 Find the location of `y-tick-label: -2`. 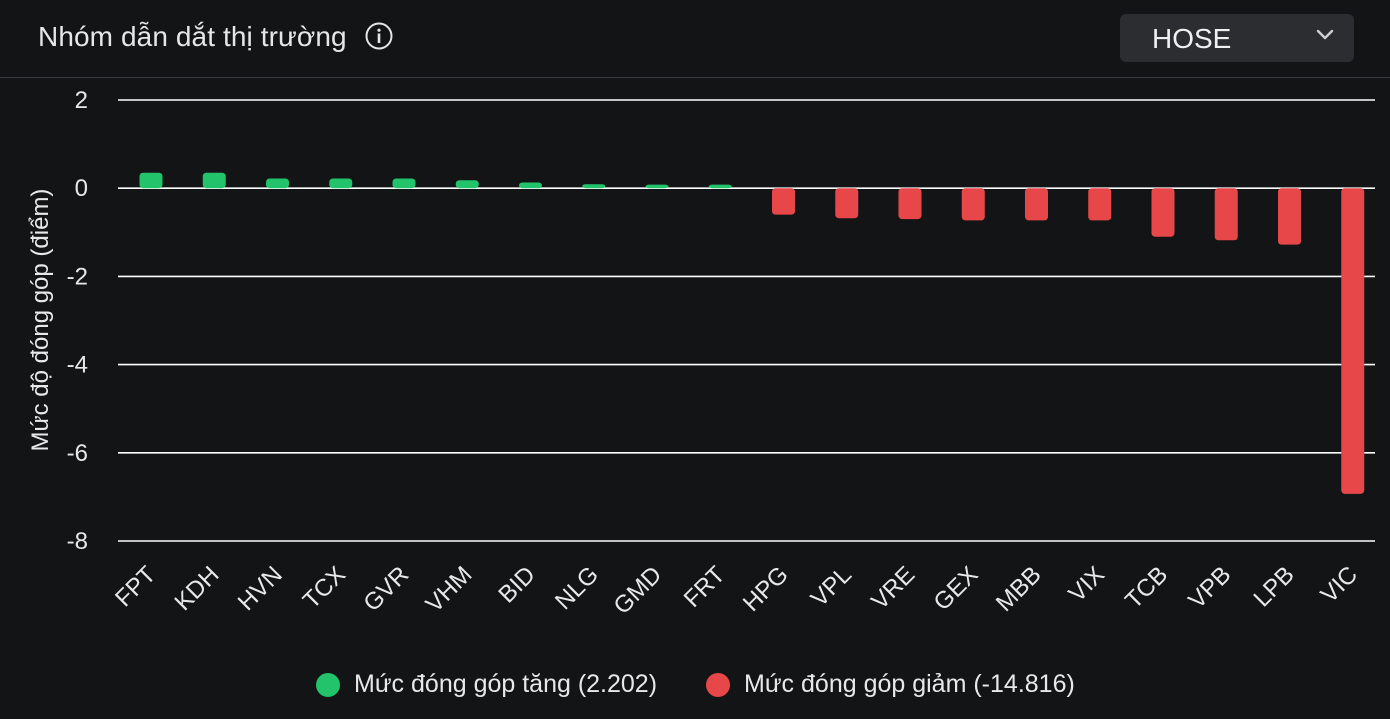

y-tick-label: -2 is located at coordinates (77, 276).